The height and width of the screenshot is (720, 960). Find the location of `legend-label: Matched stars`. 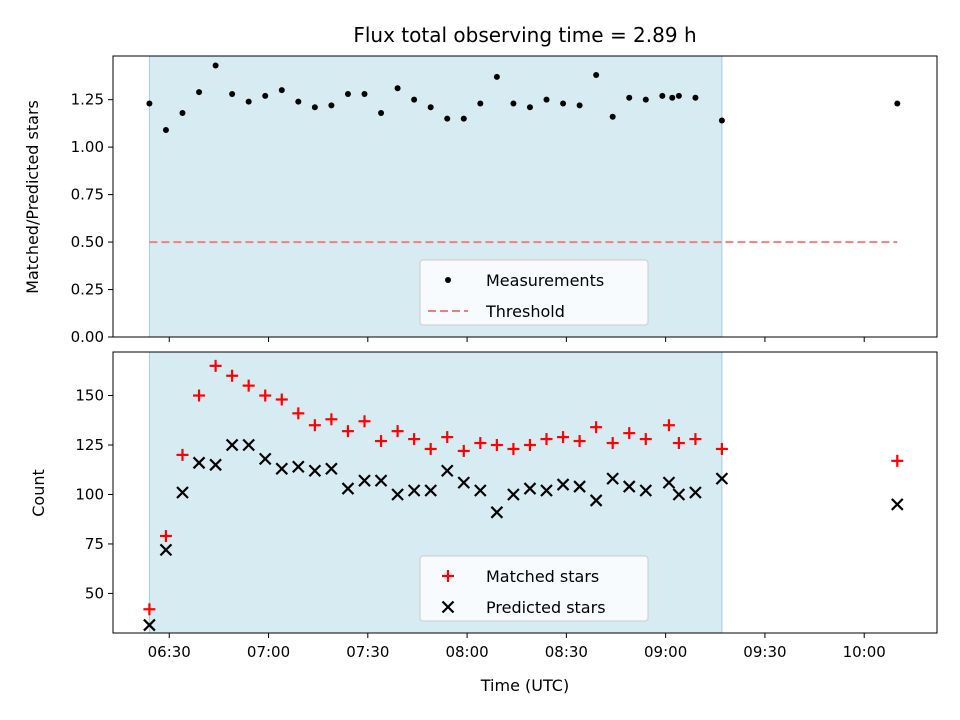

legend-label: Matched stars is located at coordinates (542, 576).